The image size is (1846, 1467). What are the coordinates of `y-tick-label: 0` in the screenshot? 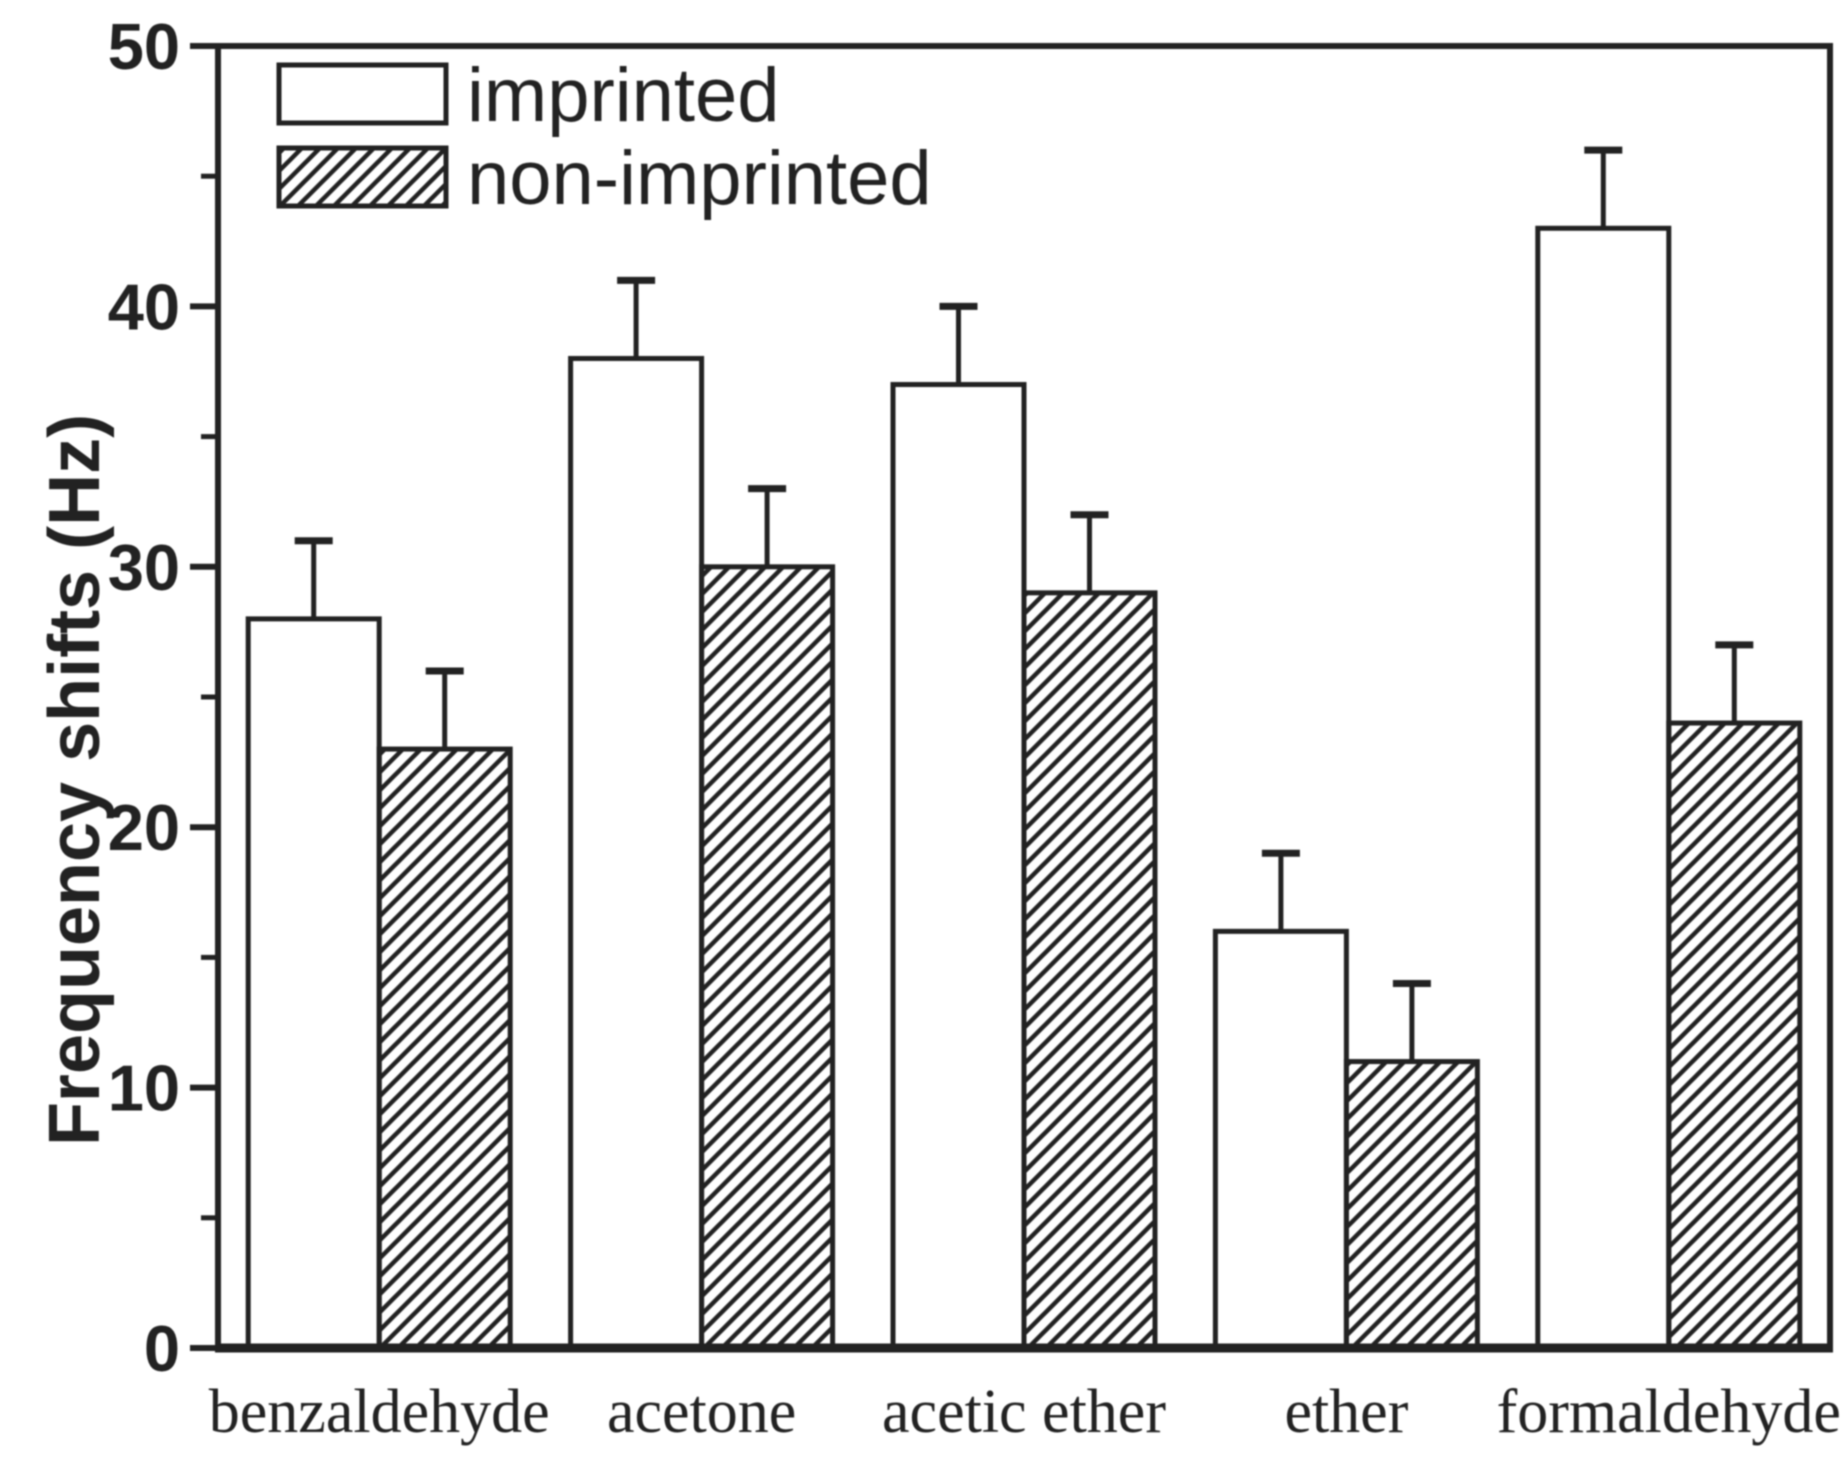 It's located at (162, 1348).